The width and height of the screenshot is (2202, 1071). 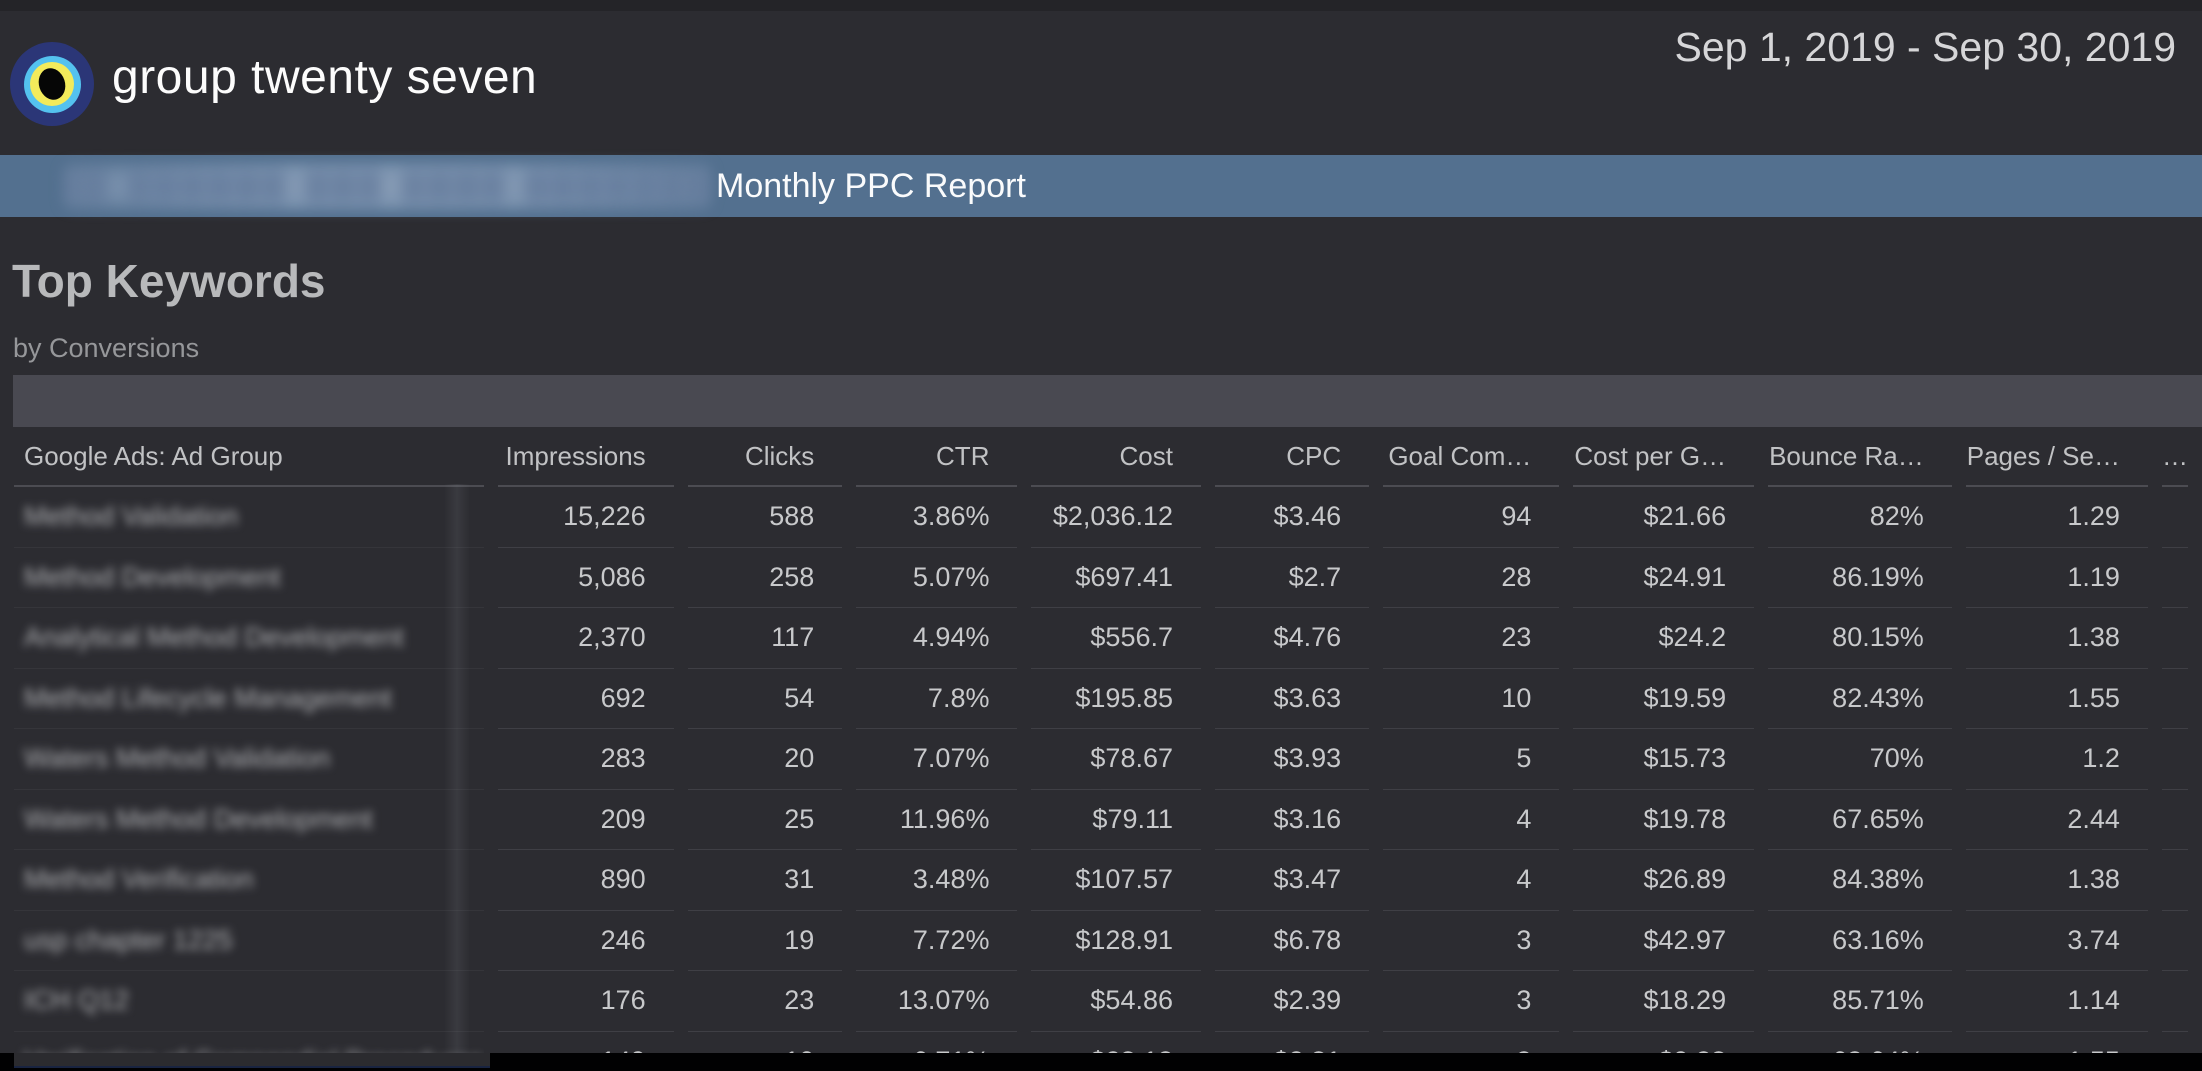 I want to click on cell-impressions: 15,226, so click(x=586, y=517).